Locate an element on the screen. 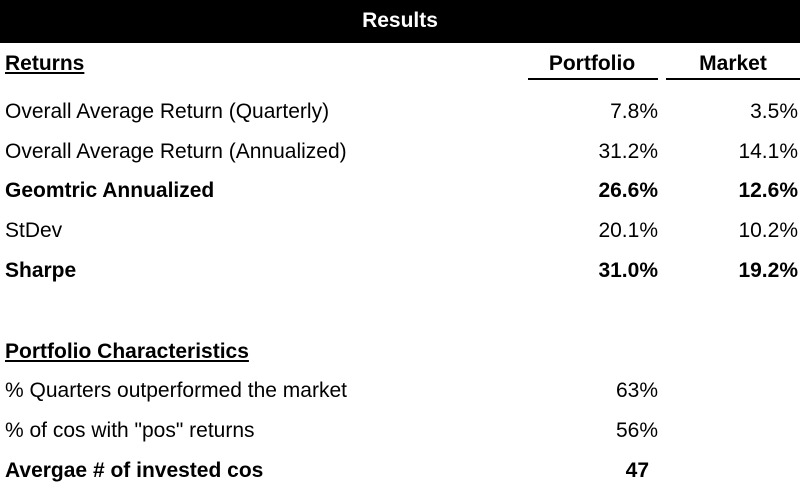 This screenshot has width=800, height=488. row-label: Overall Average Return (Quarterly) is located at coordinates (167, 111).